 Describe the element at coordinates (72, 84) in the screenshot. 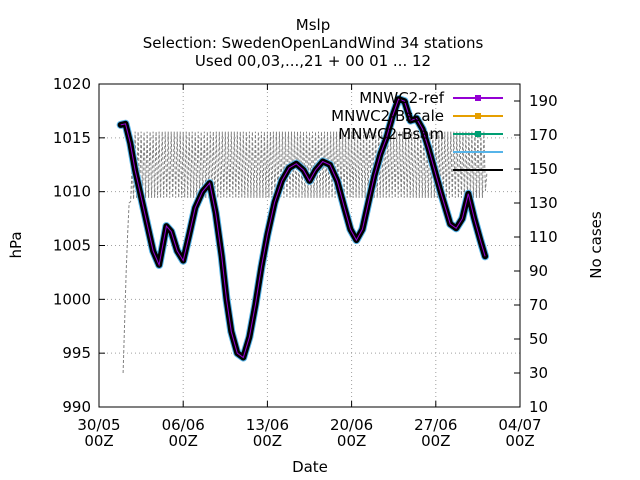

I see `y-tick-label: 1020` at that location.